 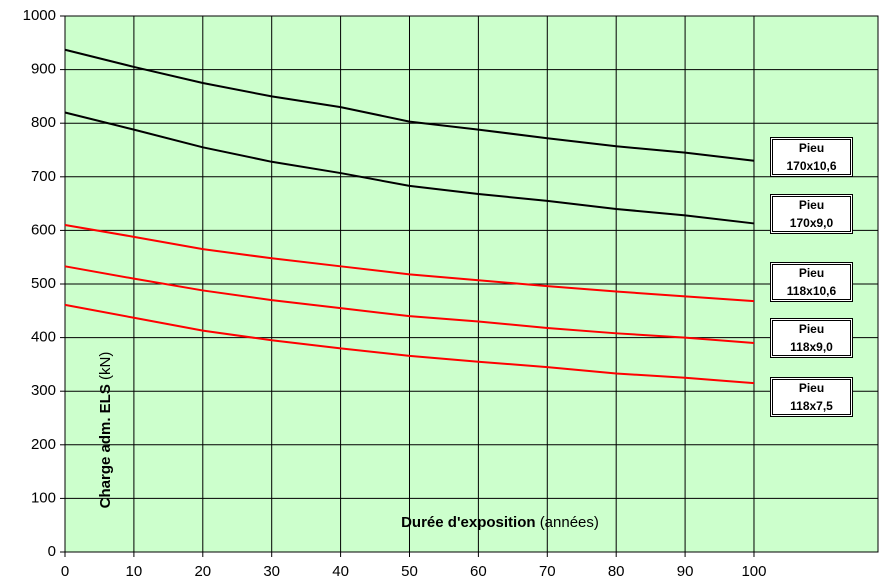 What do you see at coordinates (811, 397) in the screenshot?
I see `legend-entry: Pieu 118x7,5` at bounding box center [811, 397].